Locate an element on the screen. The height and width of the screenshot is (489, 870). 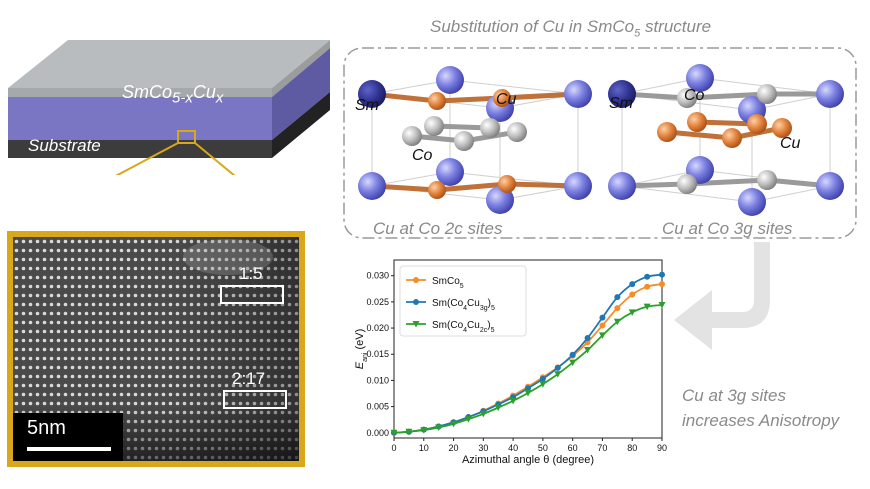
right-structure-caption: Cu at Co 3g sites is located at coordinates (727, 228).